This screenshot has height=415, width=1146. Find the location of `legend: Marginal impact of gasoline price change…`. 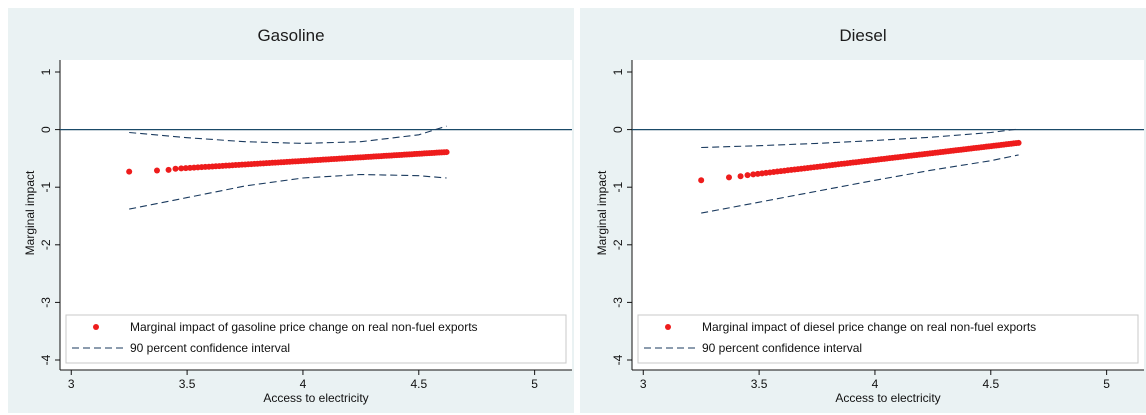

legend: Marginal impact of gasoline price change… is located at coordinates (316, 339).